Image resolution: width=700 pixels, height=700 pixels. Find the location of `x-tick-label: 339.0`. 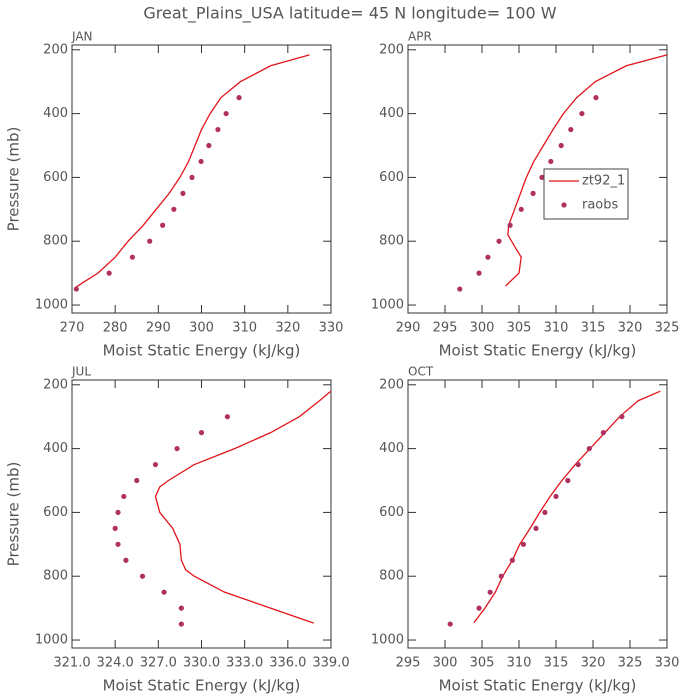

x-tick-label: 339.0 is located at coordinates (330, 663).